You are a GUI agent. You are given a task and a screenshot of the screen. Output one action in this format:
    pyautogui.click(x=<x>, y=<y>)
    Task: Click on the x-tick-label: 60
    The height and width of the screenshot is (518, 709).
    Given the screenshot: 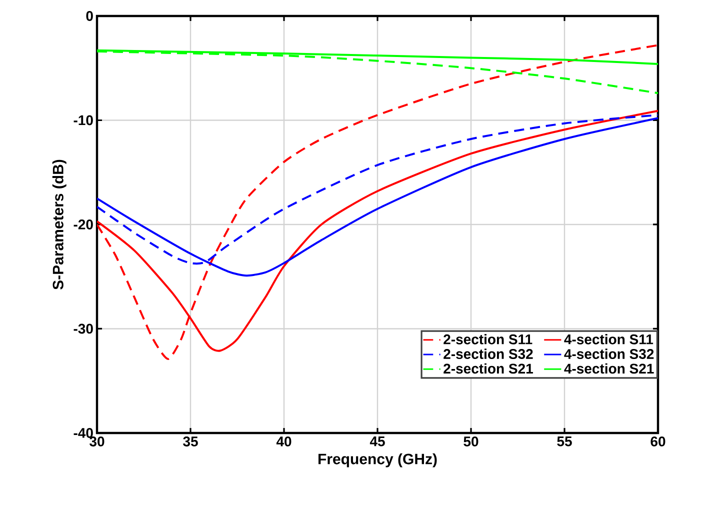 What is the action you would take?
    pyautogui.click(x=658, y=441)
    